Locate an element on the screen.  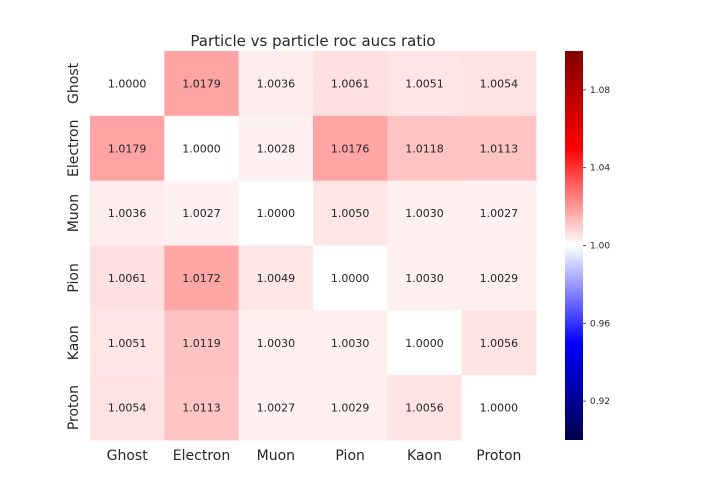
y-tick-label: Electron is located at coordinates (74, 148).